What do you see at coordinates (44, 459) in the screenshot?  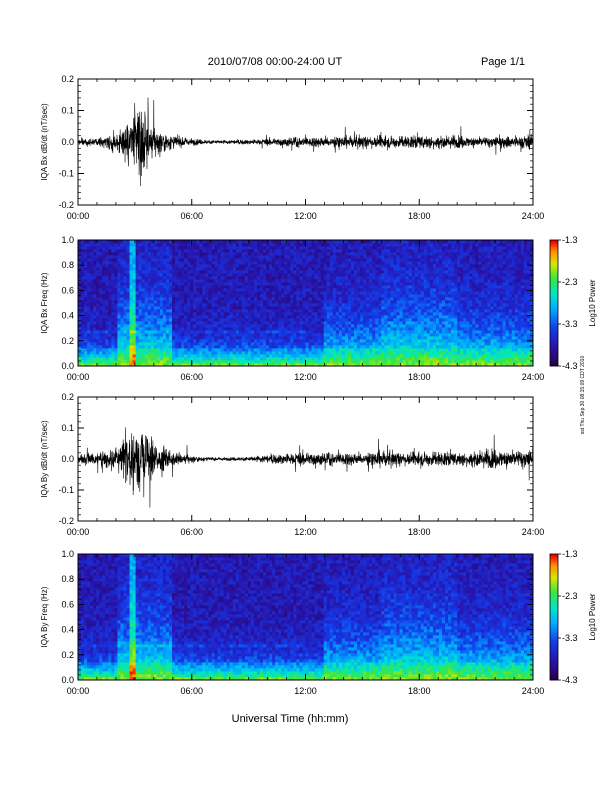 I see `y-axis-label: IQA By dB/dt (nT/sec)` at bounding box center [44, 459].